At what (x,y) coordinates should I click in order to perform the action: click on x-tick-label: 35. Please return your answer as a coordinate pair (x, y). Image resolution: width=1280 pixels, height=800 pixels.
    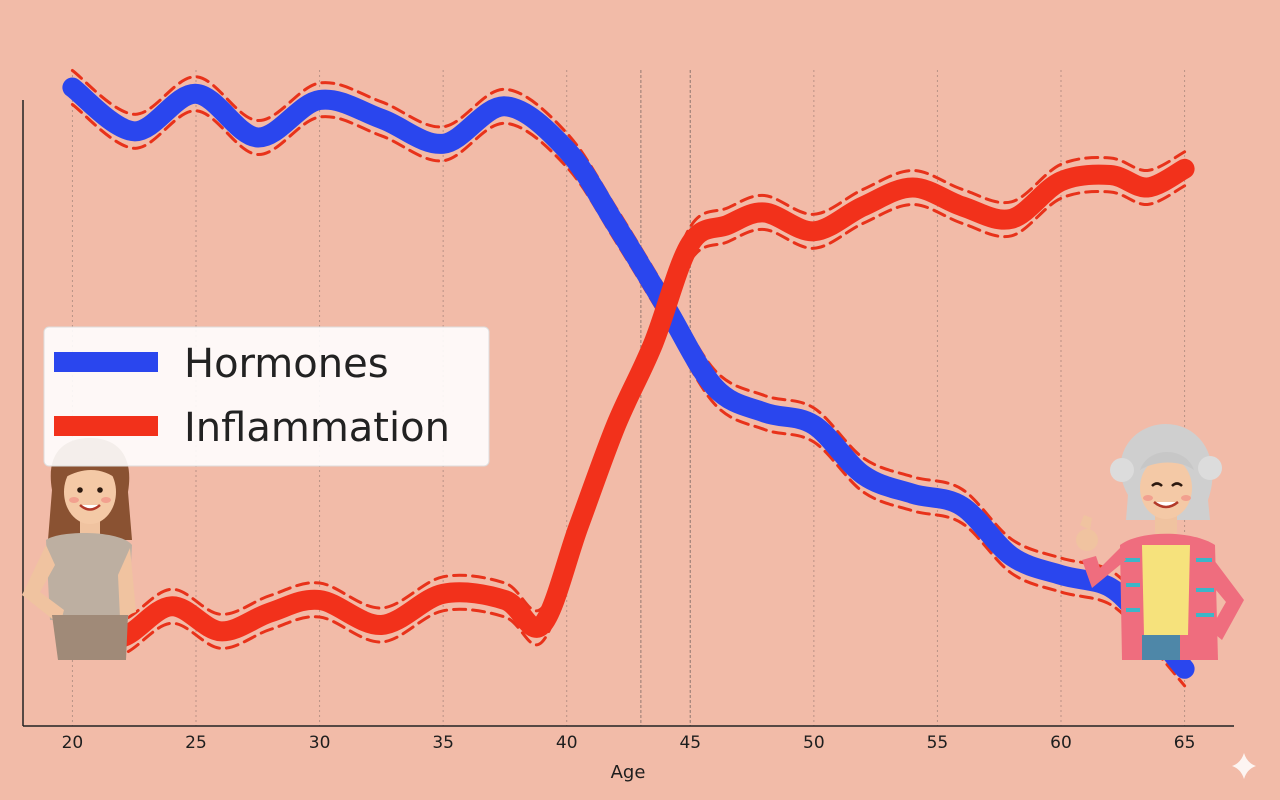
    Looking at the image, I should click on (443, 743).